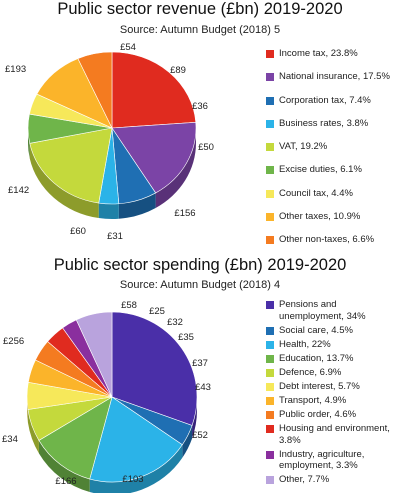 The image size is (400, 493). What do you see at coordinates (203, 387) in the screenshot?
I see `pie-value-label: £43` at bounding box center [203, 387].